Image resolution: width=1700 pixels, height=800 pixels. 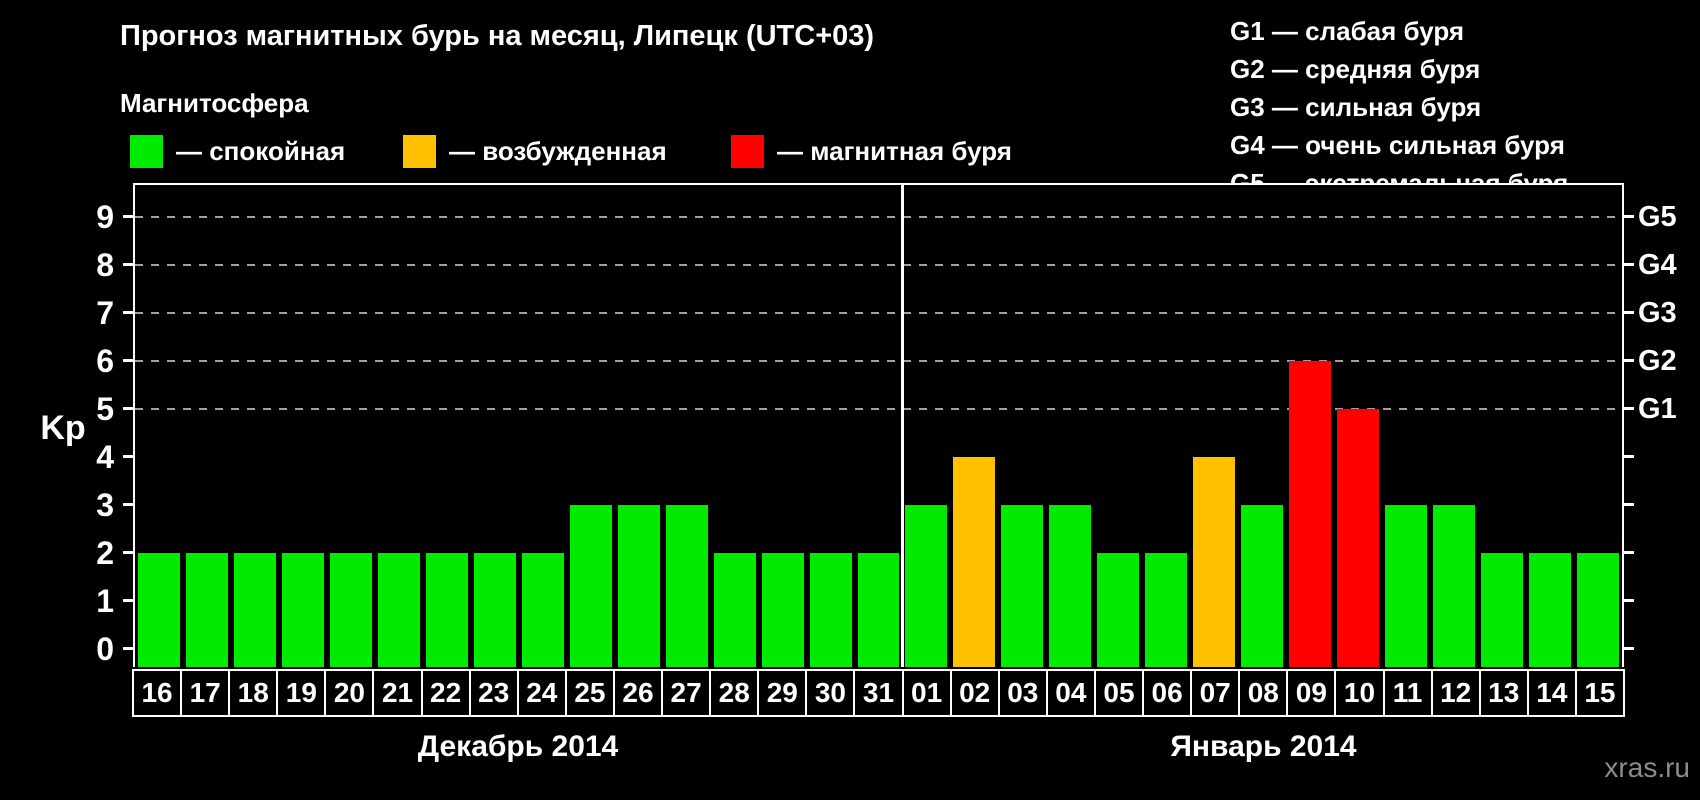 I want to click on bar-day-10-storm, so click(x=1358, y=538).